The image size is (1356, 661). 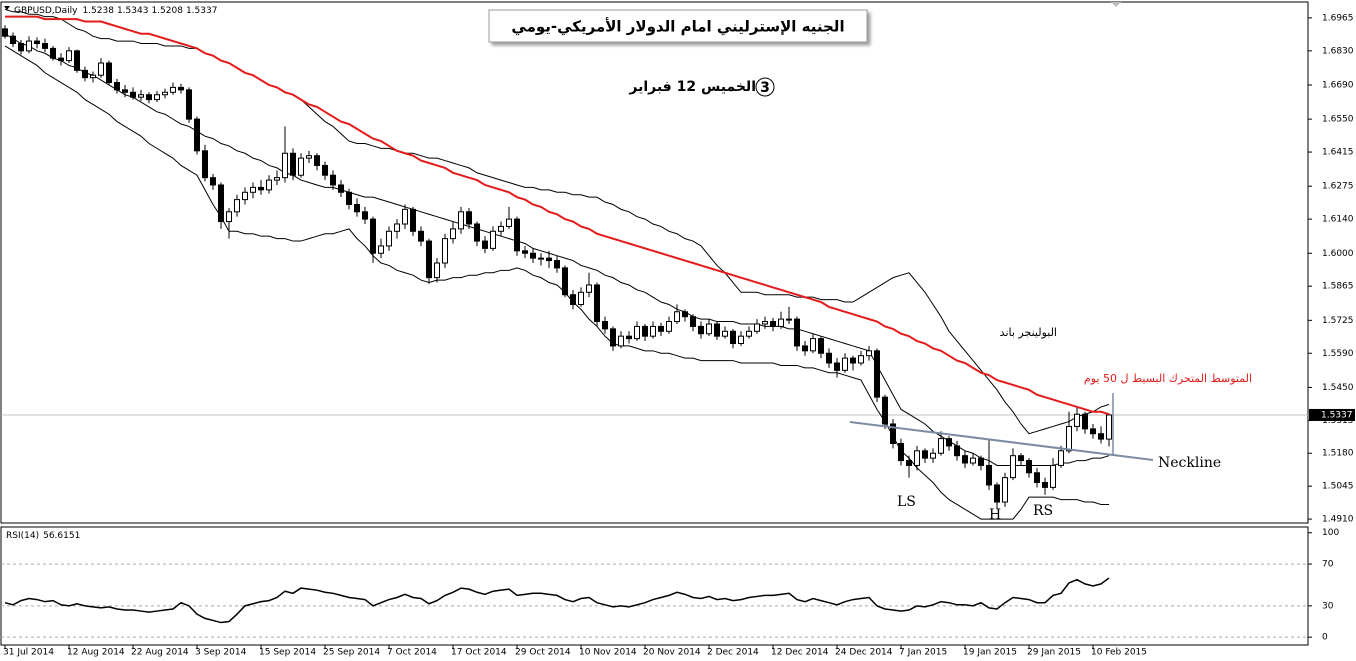 What do you see at coordinates (692, 87) in the screenshot?
I see `chart-subtitle: الخميس 12 فبراير` at bounding box center [692, 87].